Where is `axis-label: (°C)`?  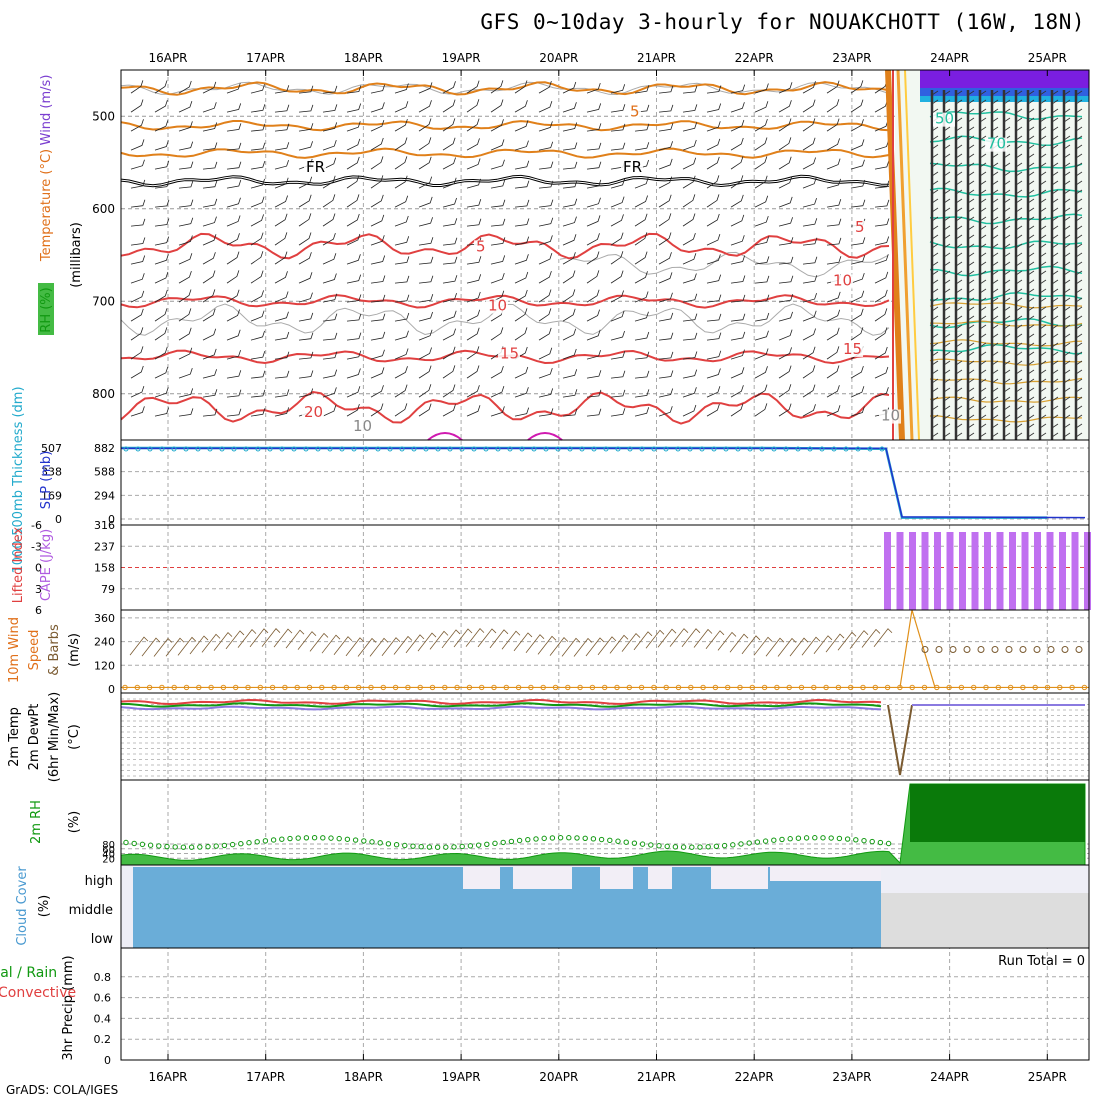
axis-label: (°C) is located at coordinates (74, 737).